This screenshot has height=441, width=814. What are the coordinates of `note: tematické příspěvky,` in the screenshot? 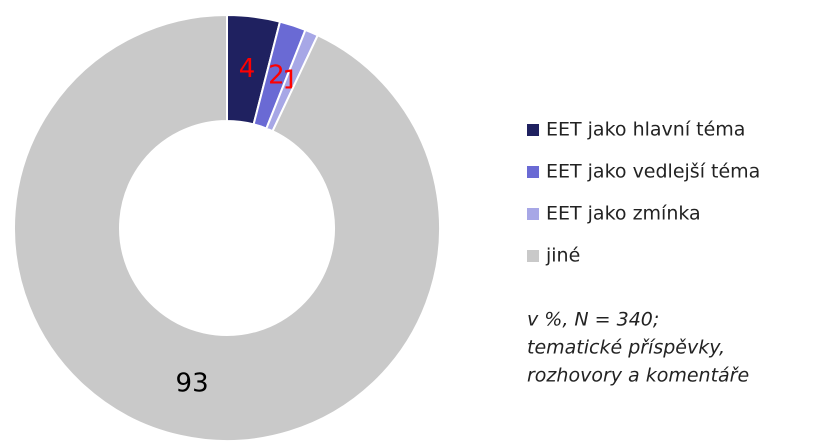 It's located at (626, 348).